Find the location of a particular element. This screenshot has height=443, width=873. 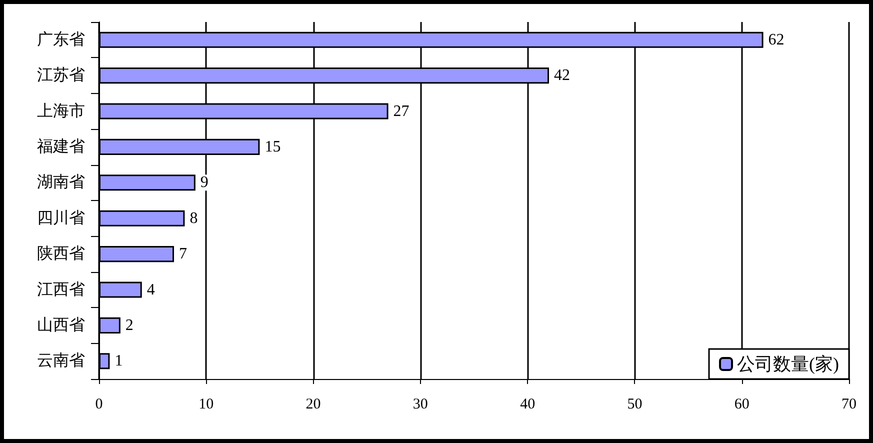

y-tick-label: 云南省 is located at coordinates (61, 361).